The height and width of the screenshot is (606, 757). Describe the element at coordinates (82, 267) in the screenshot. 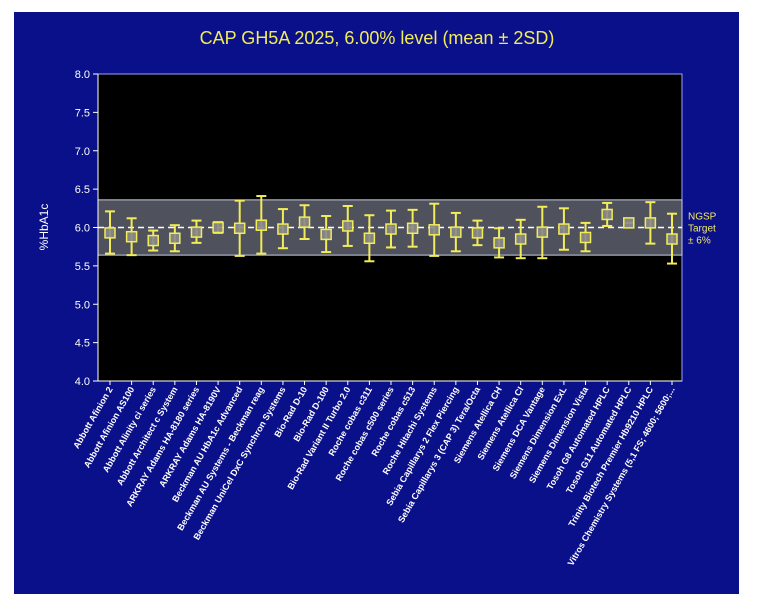

I see `y-tick-label: 5.5` at that location.